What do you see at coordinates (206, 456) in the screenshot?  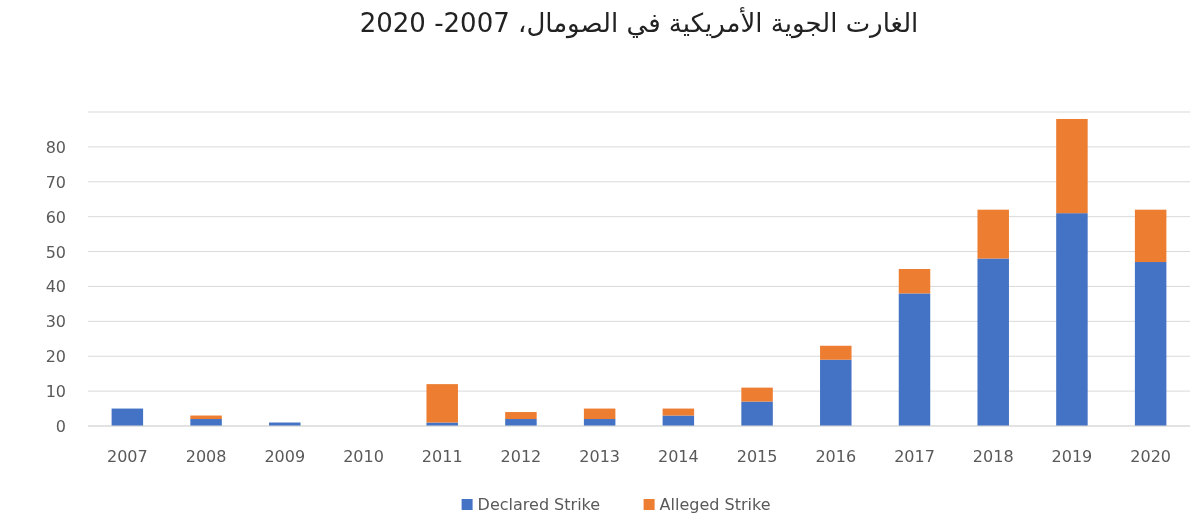 I see `x-tick-label: 2008` at bounding box center [206, 456].